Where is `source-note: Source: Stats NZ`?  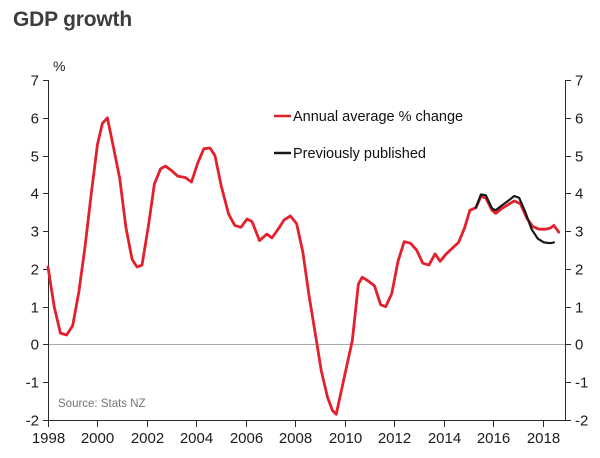
source-note: Source: Stats NZ is located at coordinates (102, 404).